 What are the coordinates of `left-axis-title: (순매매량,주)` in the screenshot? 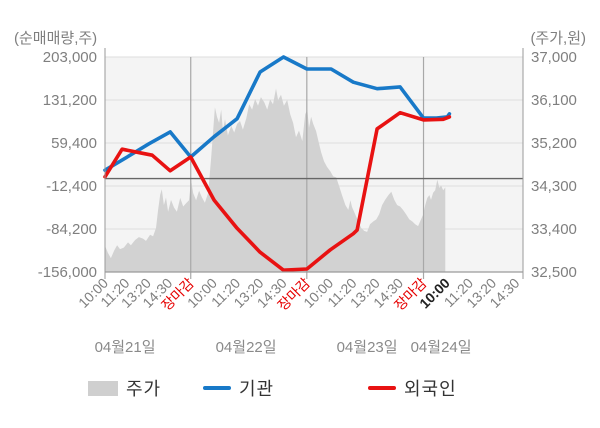 It's located at (55, 38).